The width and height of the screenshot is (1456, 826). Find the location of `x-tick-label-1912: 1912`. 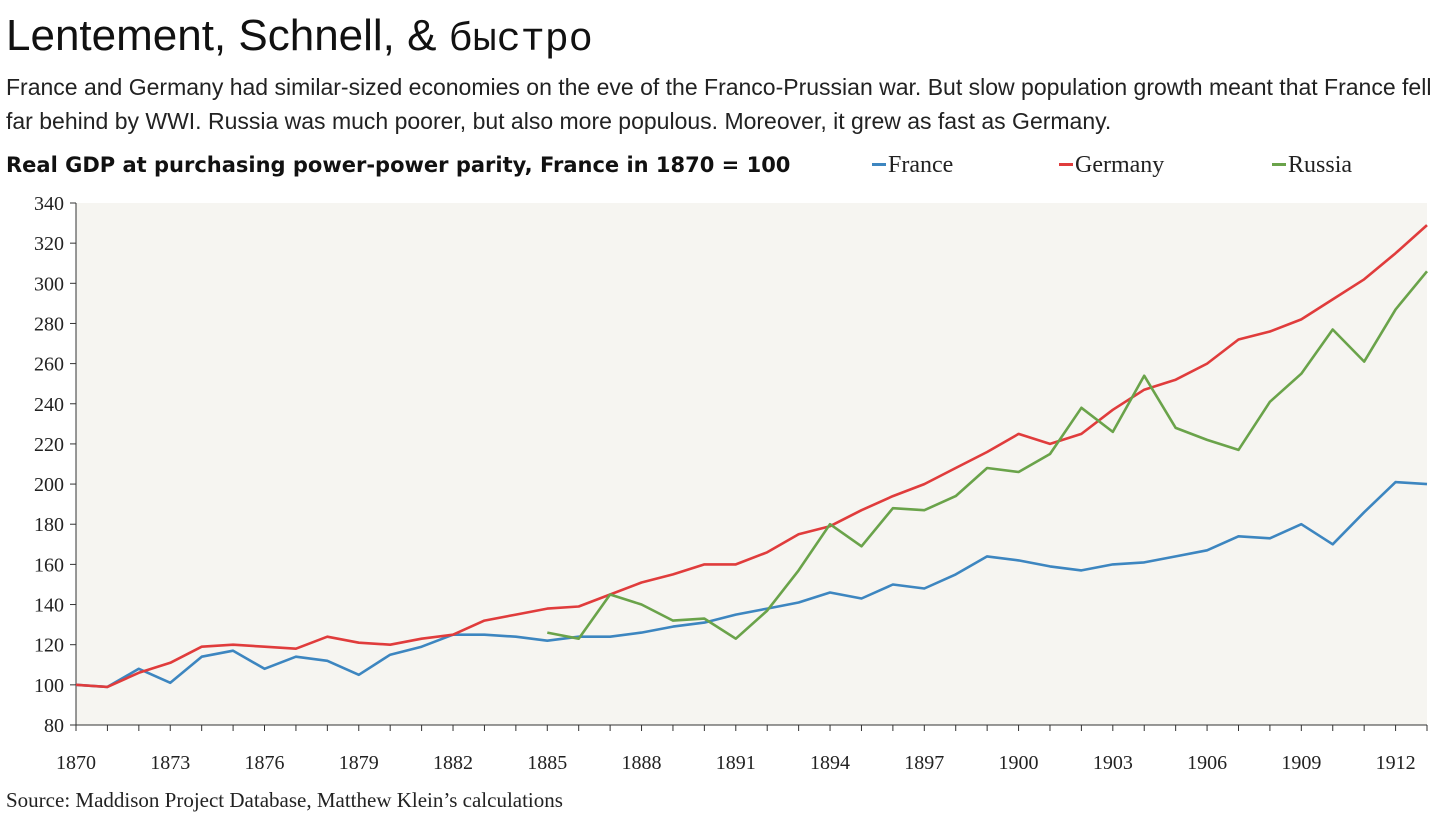

x-tick-label-1912: 1912 is located at coordinates (1396, 763).